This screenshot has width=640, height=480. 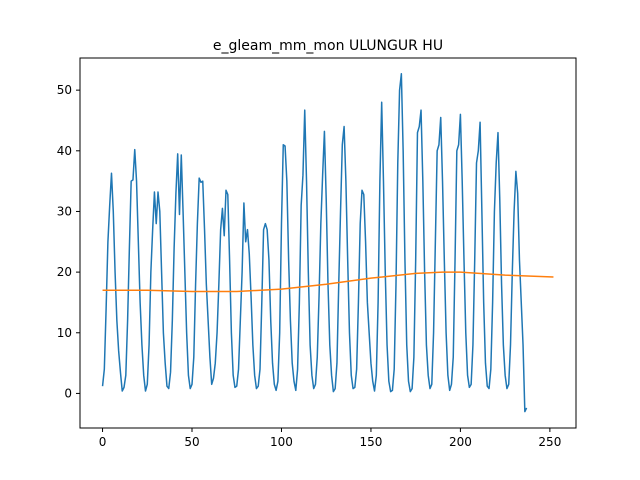 What do you see at coordinates (328, 46) in the screenshot?
I see `chart-title: e_gleam_mm_mon ULUNGUR HU` at bounding box center [328, 46].